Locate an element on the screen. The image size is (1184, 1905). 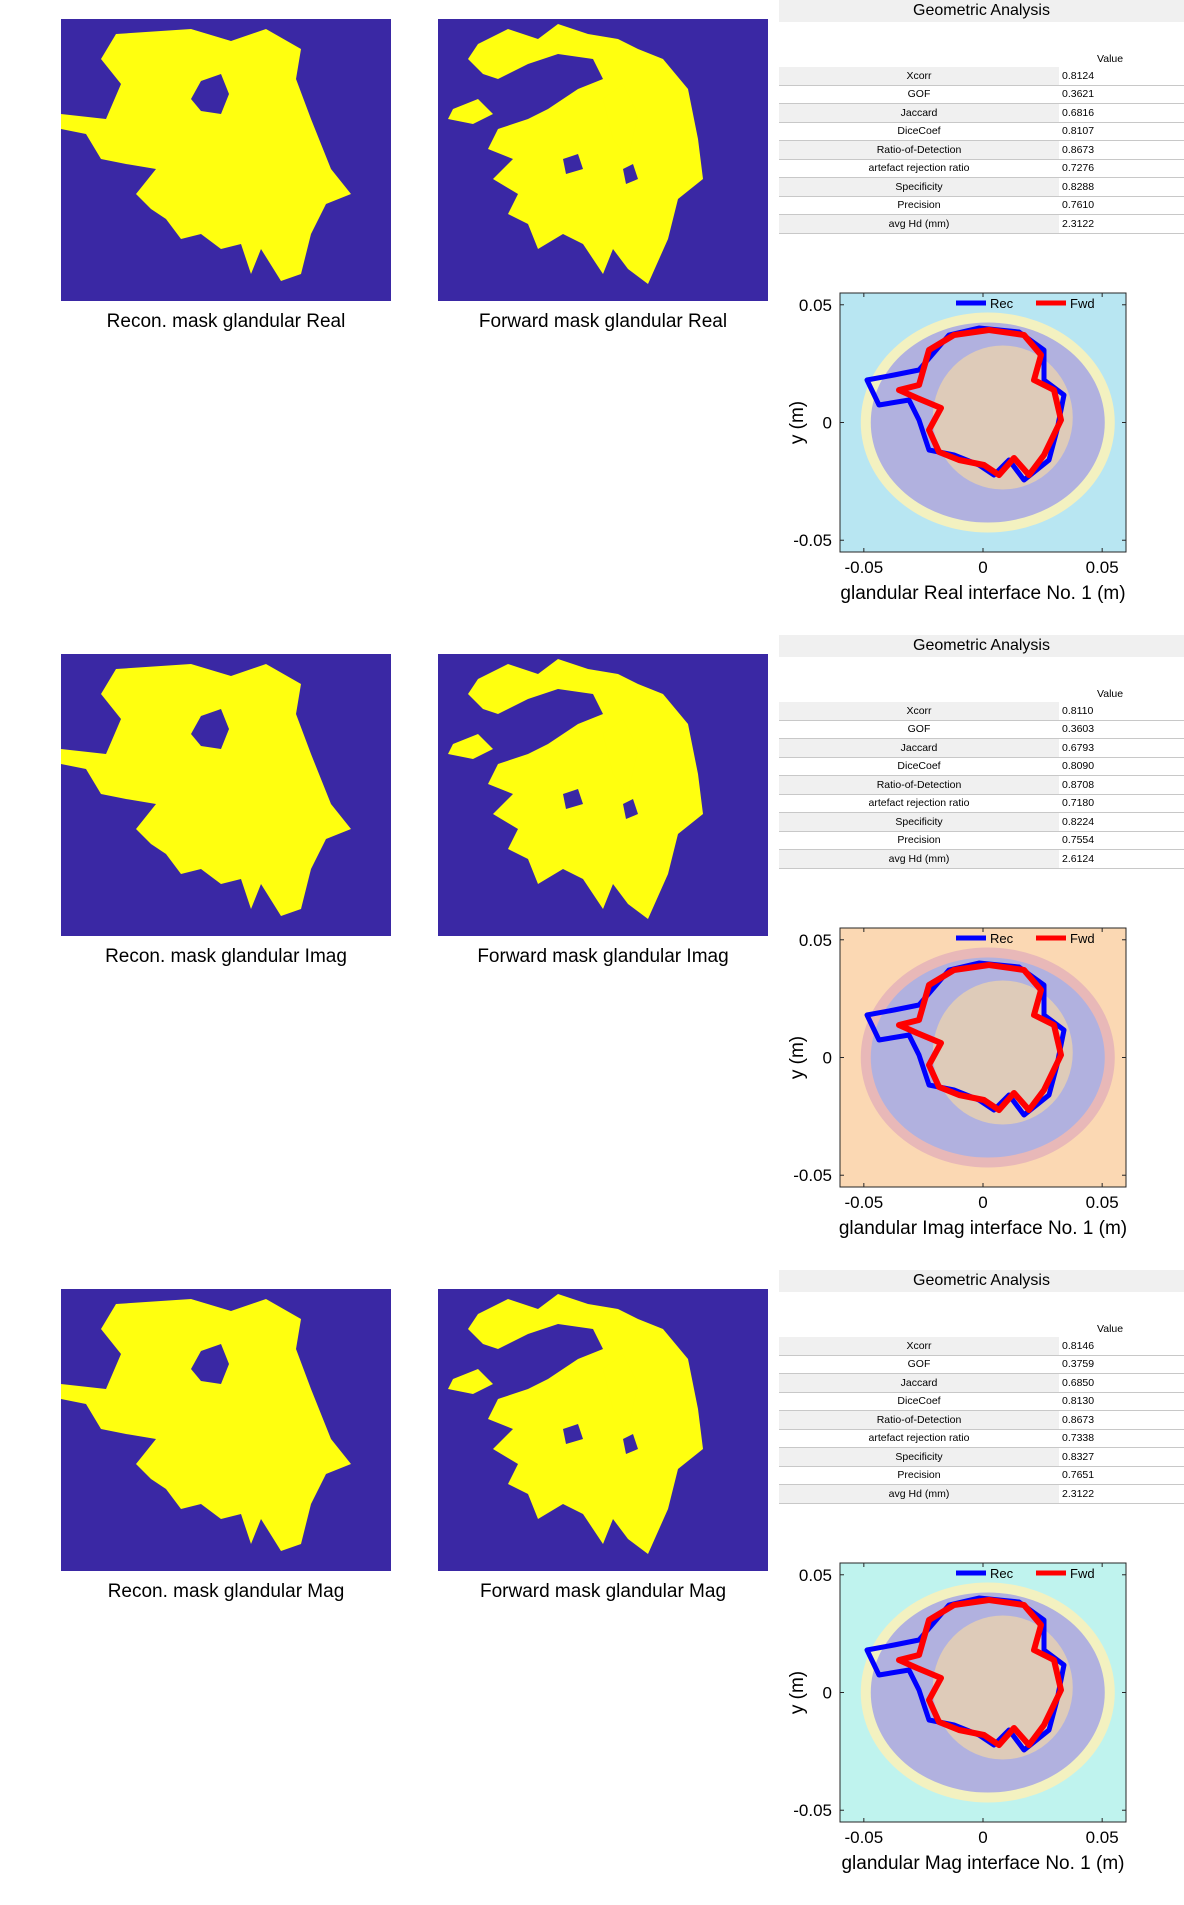
forward-mask-caption: Forward mask glandular Mag is located at coordinates (603, 1591).